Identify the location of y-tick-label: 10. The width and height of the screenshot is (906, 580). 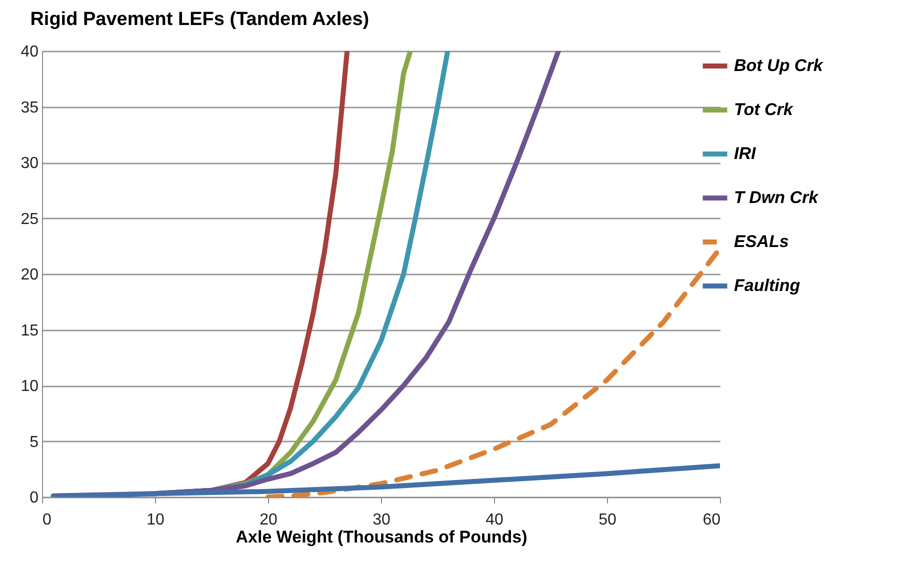
(29, 386).